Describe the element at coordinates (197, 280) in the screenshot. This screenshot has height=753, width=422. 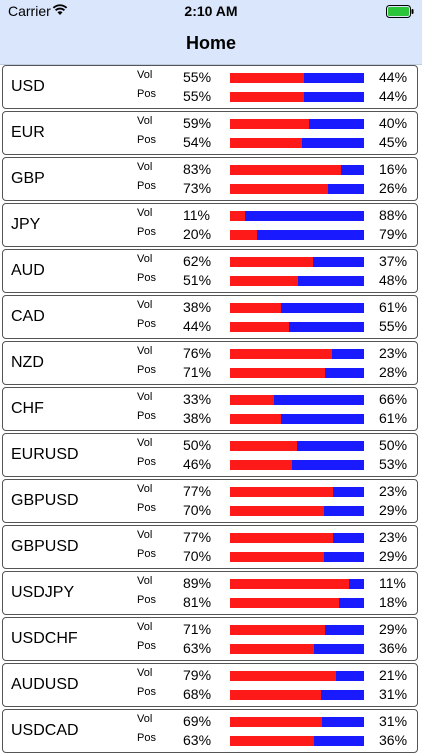
I see `pos-long-percent: 51%` at that location.